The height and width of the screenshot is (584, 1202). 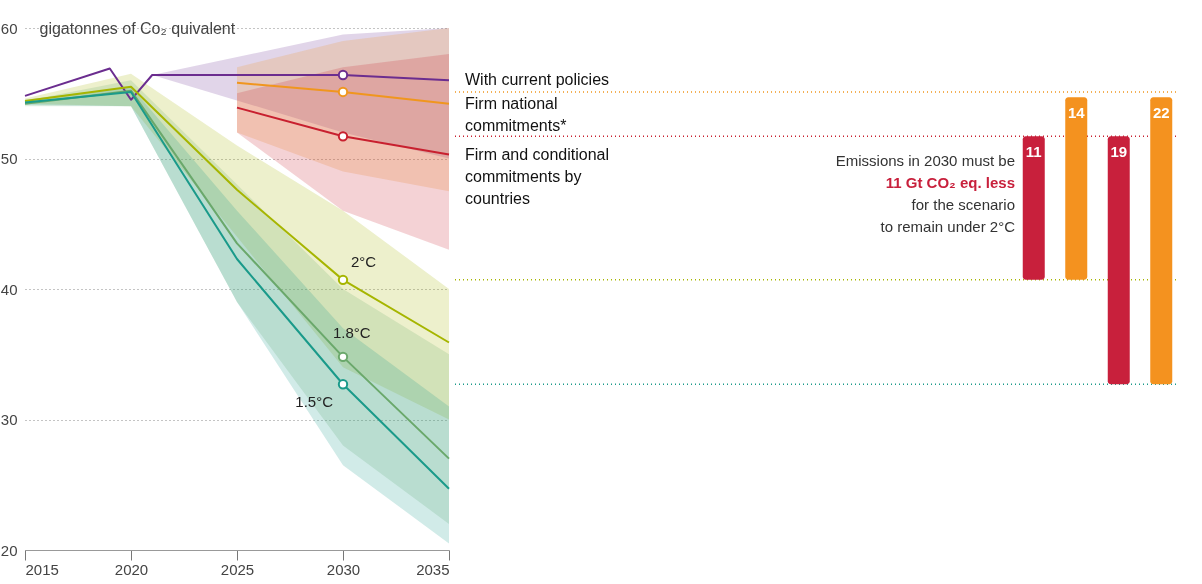 I want to click on x-tick-label: 2015, so click(x=42, y=569).